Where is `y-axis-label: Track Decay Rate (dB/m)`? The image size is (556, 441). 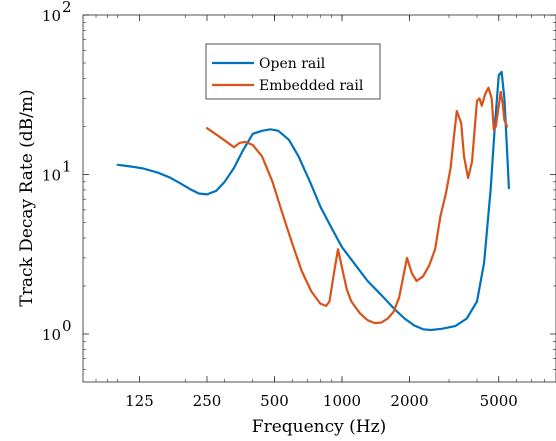 y-axis-label: Track Decay Rate (dB/m) is located at coordinates (27, 197).